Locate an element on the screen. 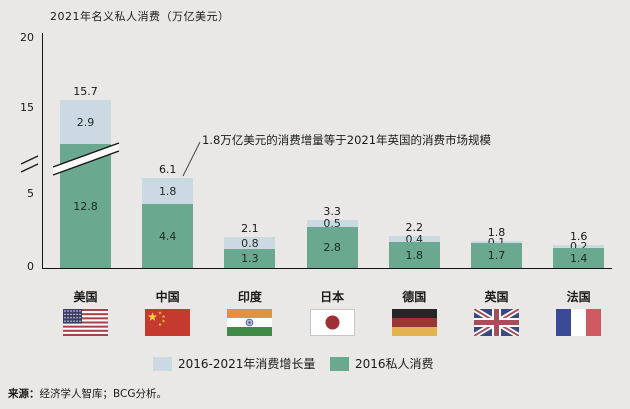 The width and height of the screenshot is (630, 409). source-text: 经济学人智库；BCG分析。 is located at coordinates (103, 394).